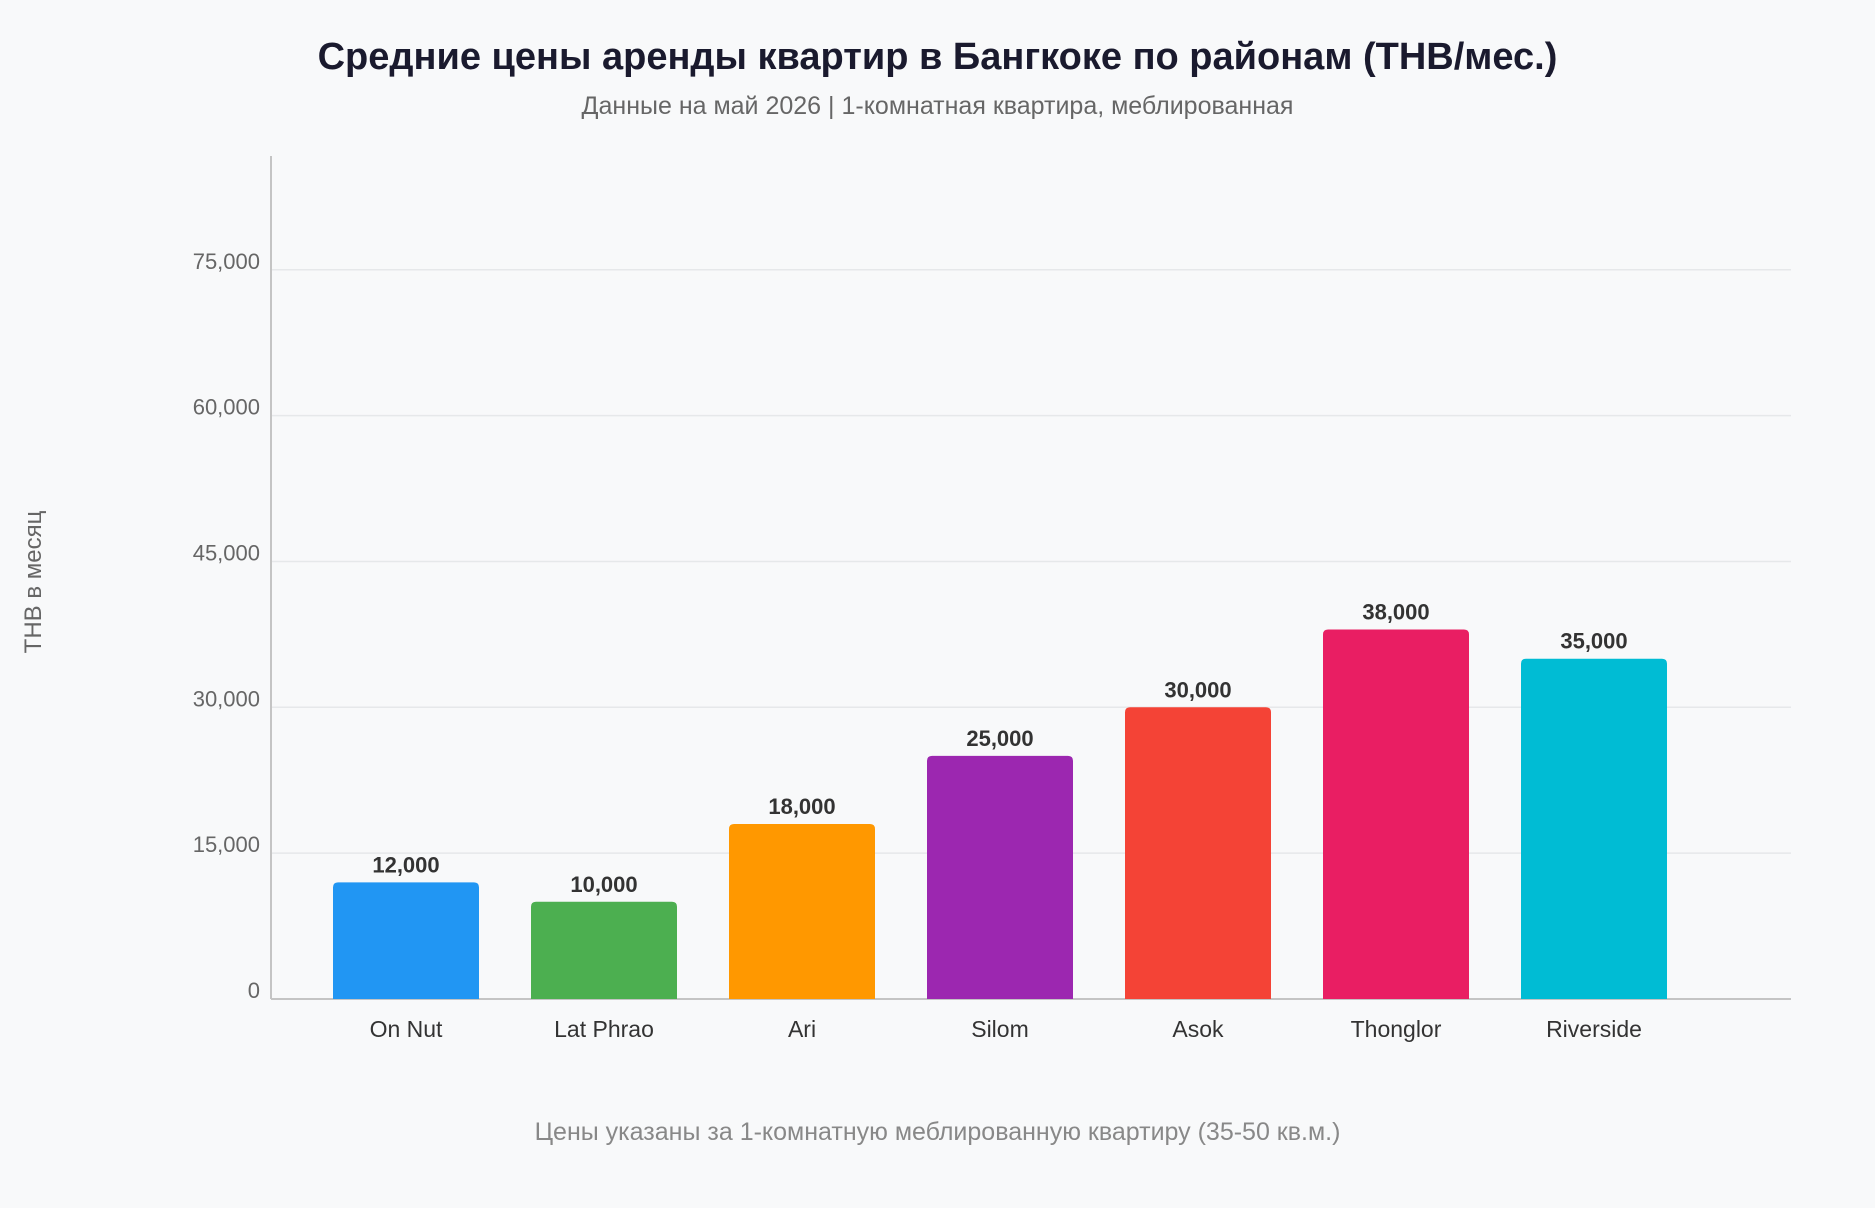 Image resolution: width=1875 pixels, height=1208 pixels. Describe the element at coordinates (1594, 828) in the screenshot. I see `bar-riverside` at that location.